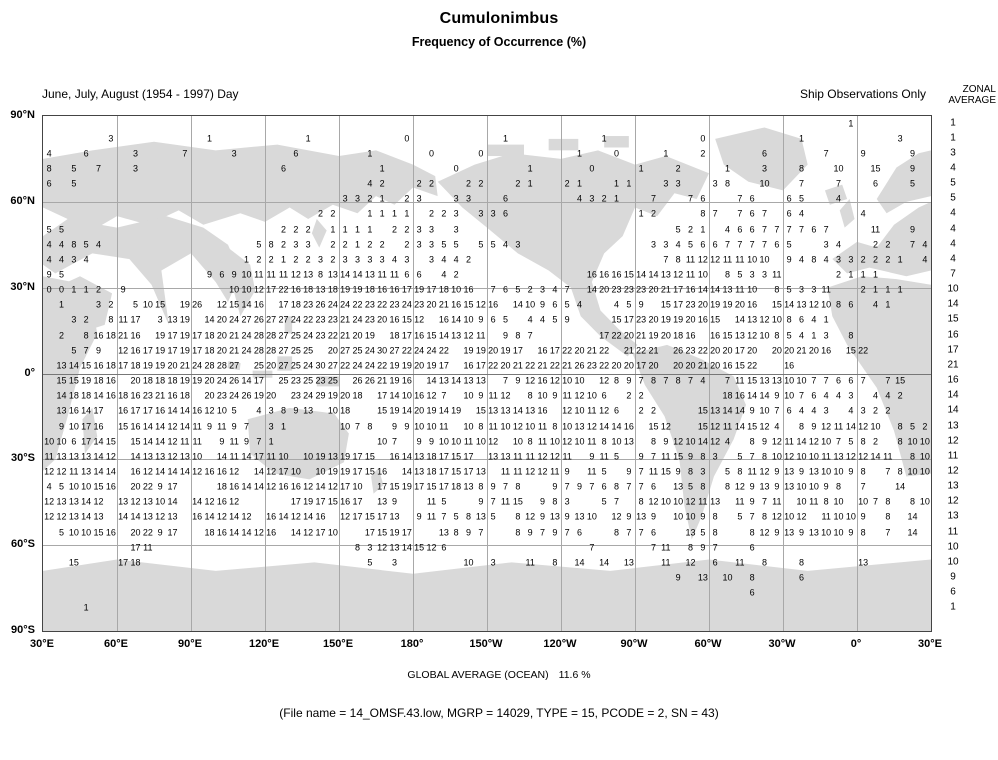 This screenshot has width=998, height=760. Describe the element at coordinates (953, 395) in the screenshot. I see `zonal-average-value: 14` at that location.